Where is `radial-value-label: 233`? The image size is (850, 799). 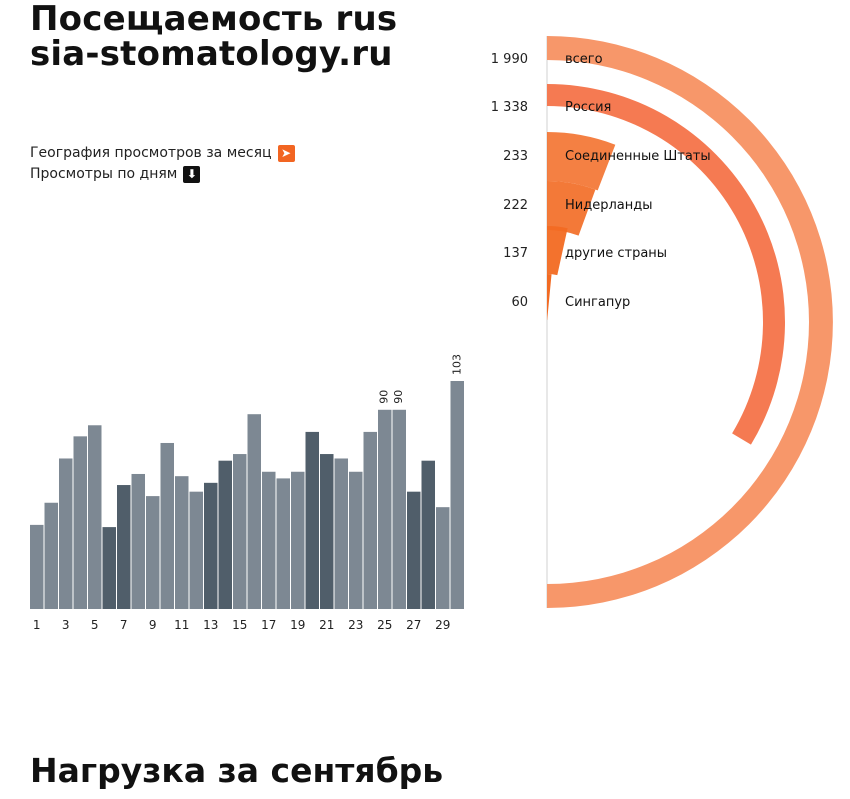
radial-value-label: 233 is located at coordinates (515, 156).